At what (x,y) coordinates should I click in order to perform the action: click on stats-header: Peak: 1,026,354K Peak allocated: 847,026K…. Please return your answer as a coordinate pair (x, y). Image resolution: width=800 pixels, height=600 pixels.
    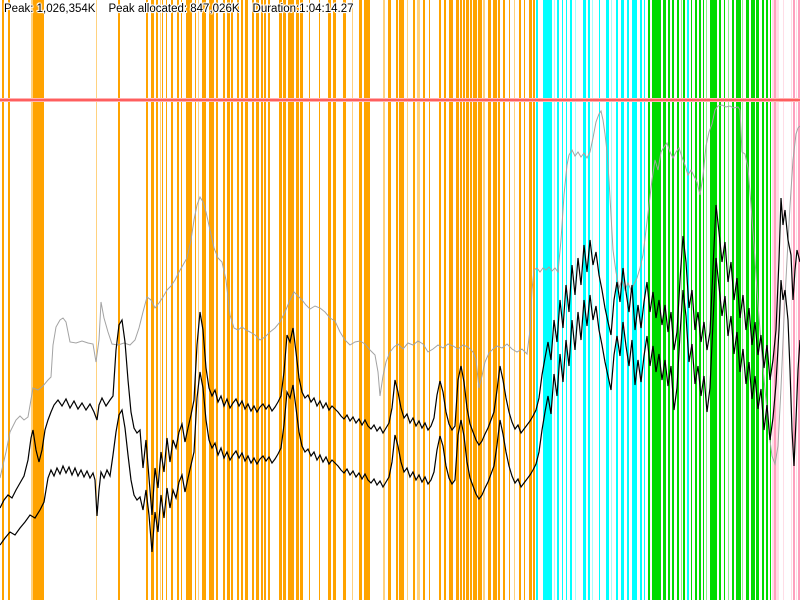
    Looking at the image, I should click on (179, 9).